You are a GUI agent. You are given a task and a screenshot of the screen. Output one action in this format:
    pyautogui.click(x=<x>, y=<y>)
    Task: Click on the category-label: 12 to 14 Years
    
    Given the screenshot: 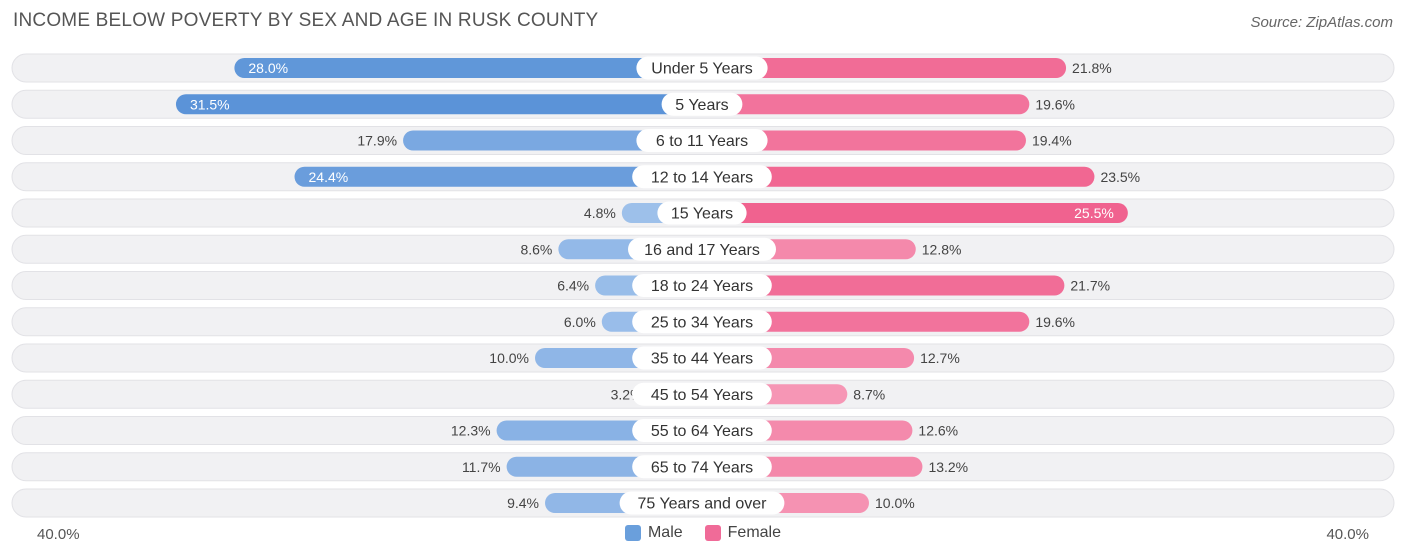 What is the action you would take?
    pyautogui.click(x=702, y=177)
    